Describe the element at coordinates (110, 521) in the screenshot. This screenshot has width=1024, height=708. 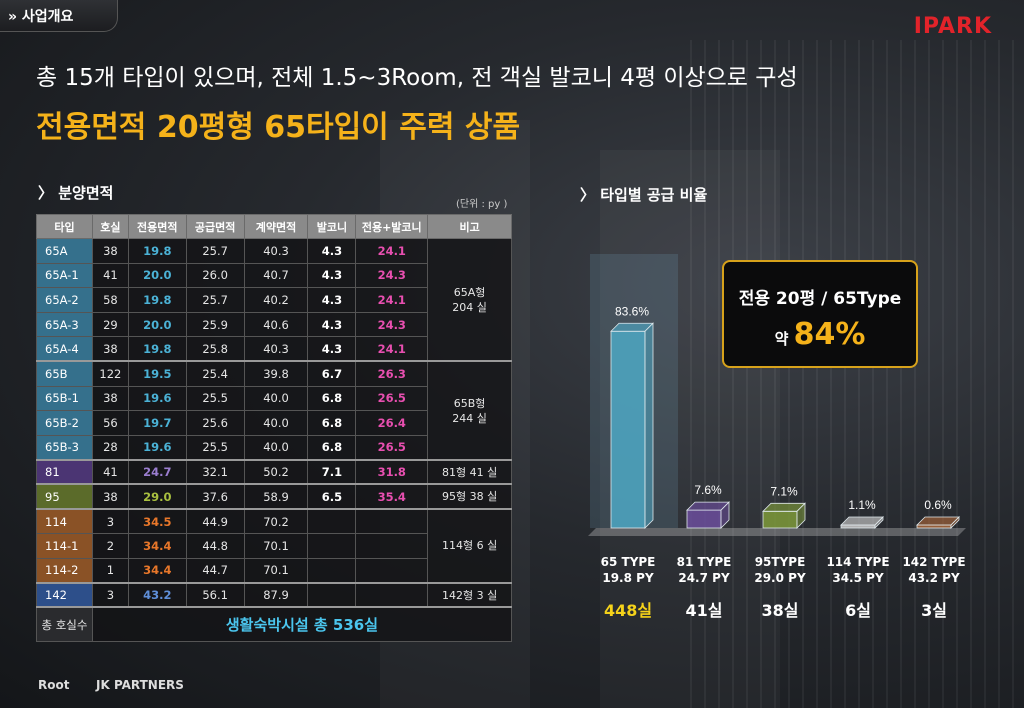
I see `units-cell: 3` at that location.